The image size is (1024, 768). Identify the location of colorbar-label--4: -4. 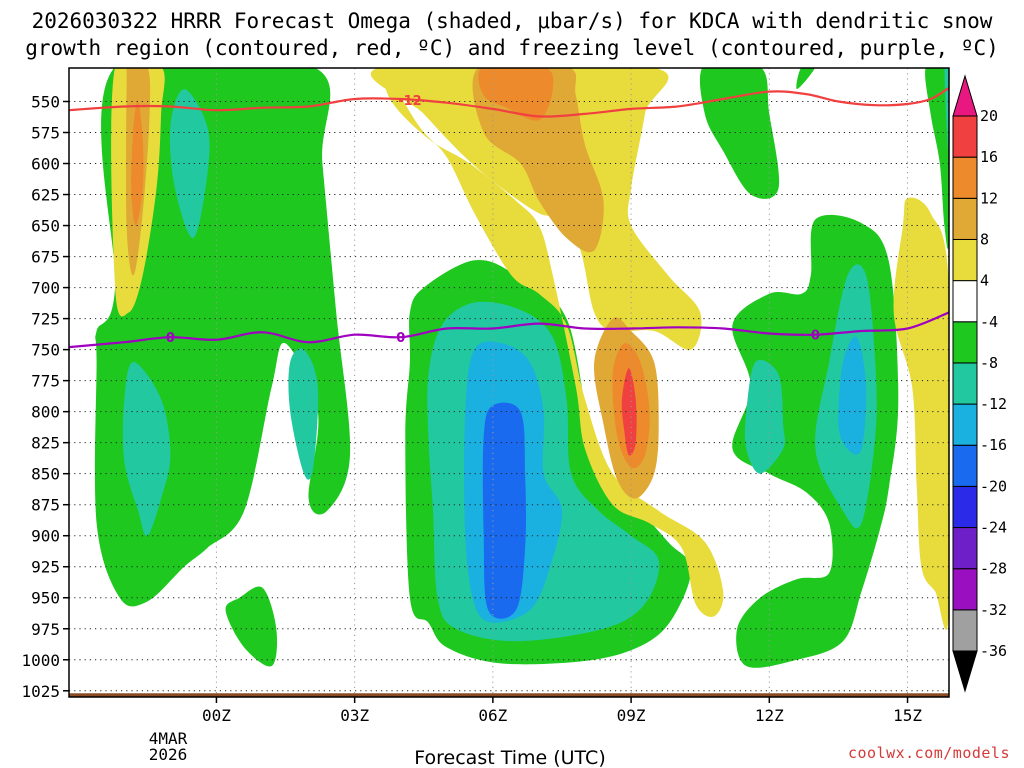
(989, 322).